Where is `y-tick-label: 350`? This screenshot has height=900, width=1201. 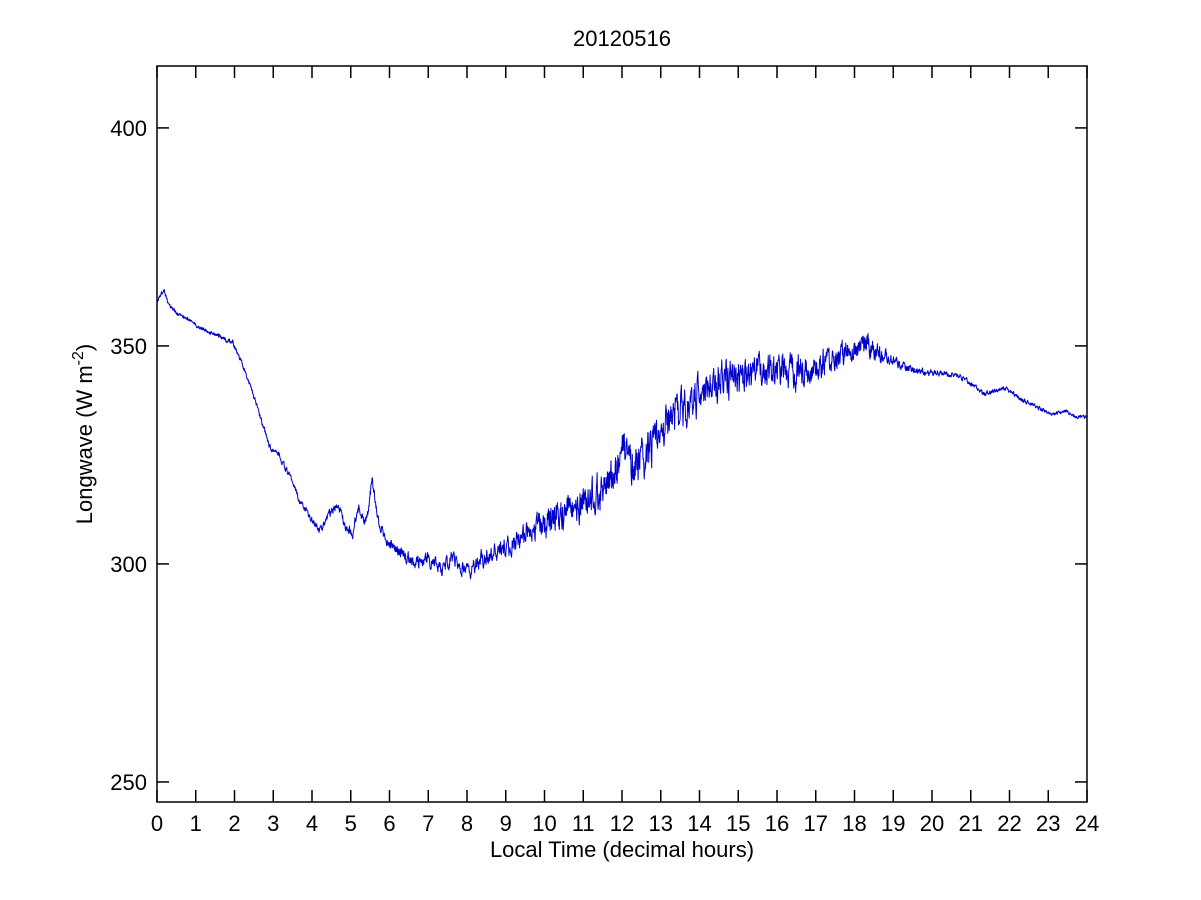 y-tick-label: 350 is located at coordinates (128, 346).